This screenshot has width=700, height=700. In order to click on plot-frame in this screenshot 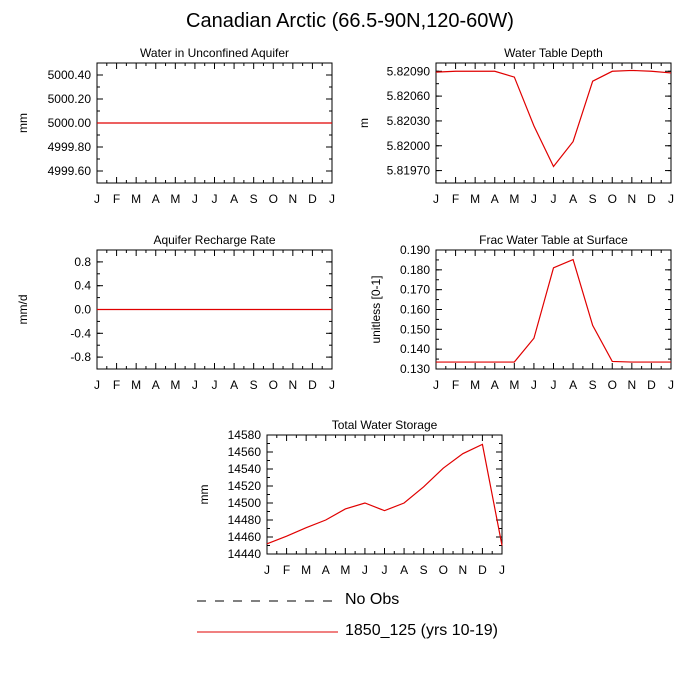, I will do `click(384, 494)`.